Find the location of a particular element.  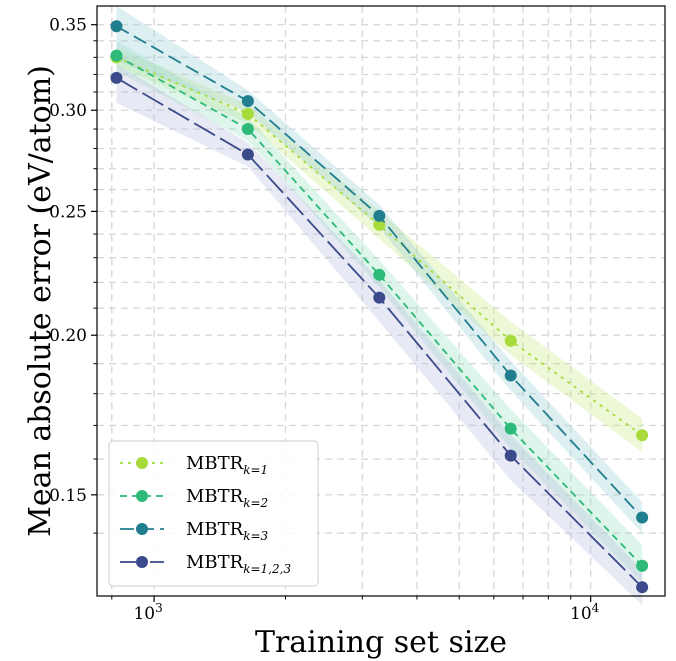

y-tick-label: 0.20 is located at coordinates (68, 336).